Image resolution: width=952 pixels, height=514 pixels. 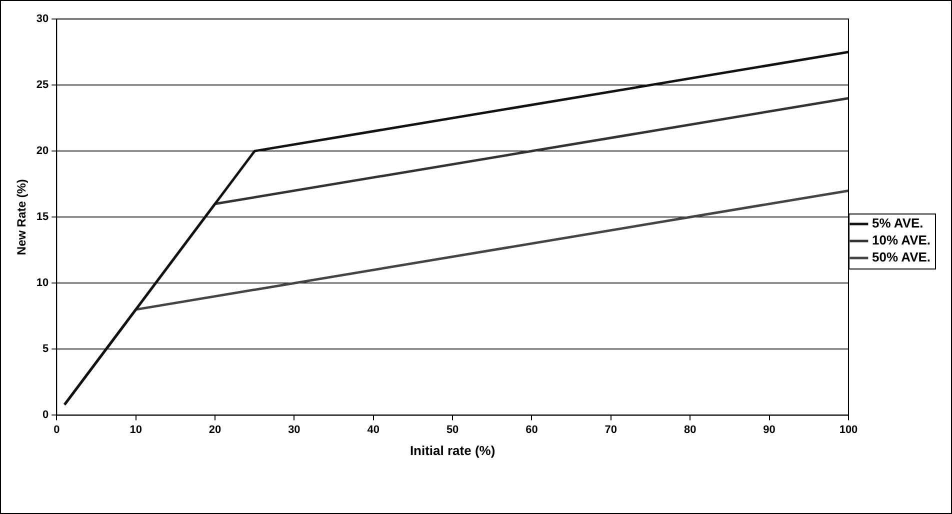 I want to click on y-tick-label: 20, so click(x=42, y=151).